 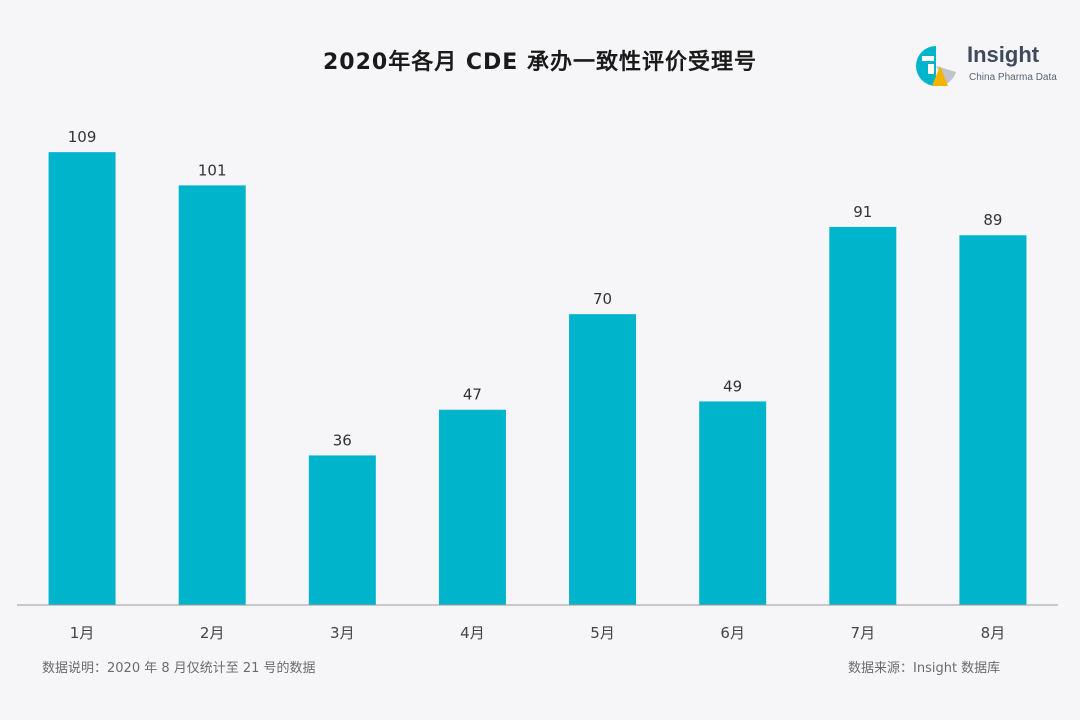 I want to click on x-tick-label: 1月, so click(x=82, y=633).